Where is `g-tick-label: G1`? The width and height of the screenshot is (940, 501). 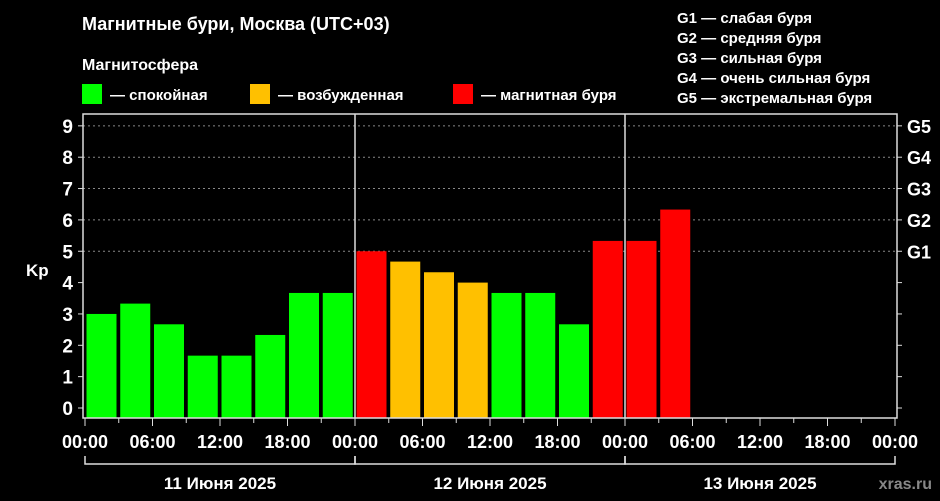 g-tick-label: G1 is located at coordinates (919, 252).